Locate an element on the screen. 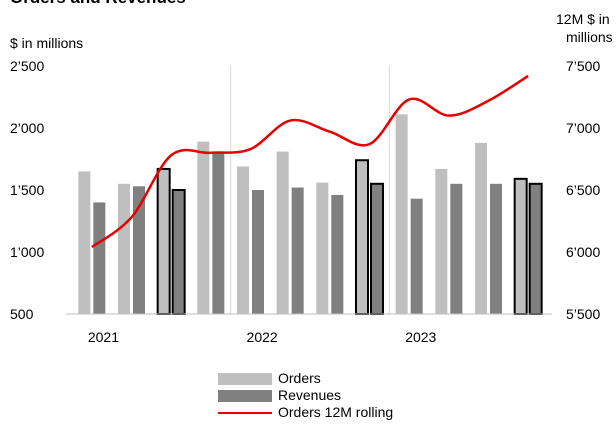  legend-label-rolling: Orders 12M rolling is located at coordinates (336, 412).